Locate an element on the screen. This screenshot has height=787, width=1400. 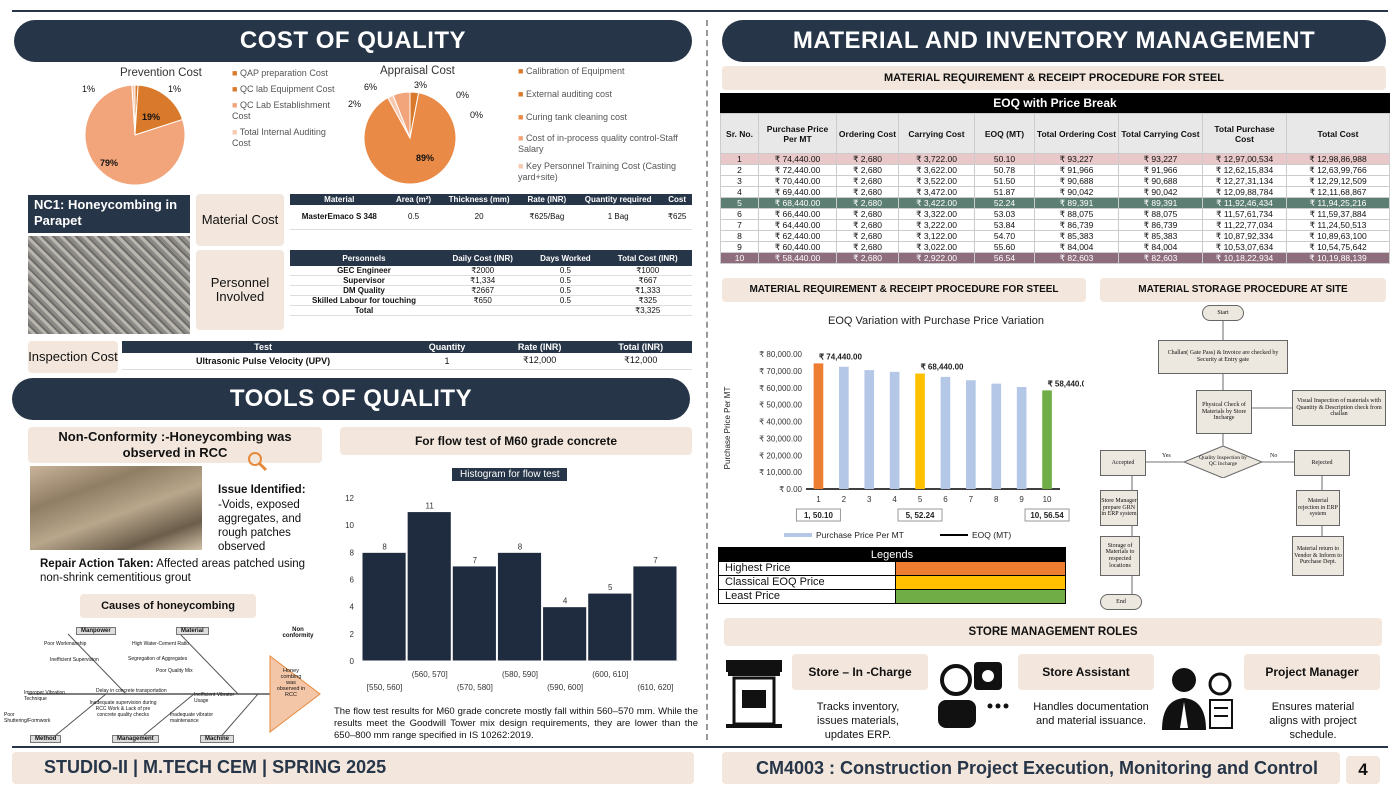
eoq-cell: 53.03 is located at coordinates (1004, 214).